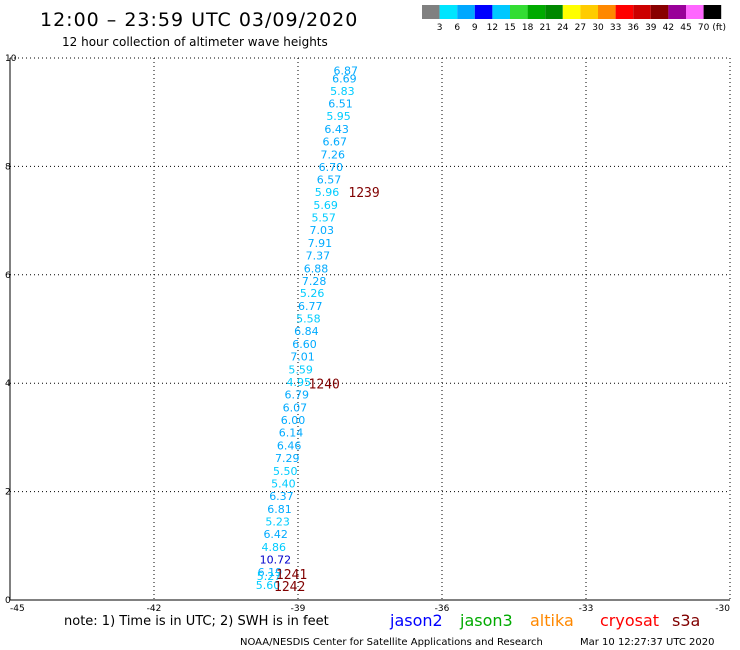 The width and height of the screenshot is (740, 650). What do you see at coordinates (154, 609) in the screenshot?
I see `x-tick-label: -42` at bounding box center [154, 609].